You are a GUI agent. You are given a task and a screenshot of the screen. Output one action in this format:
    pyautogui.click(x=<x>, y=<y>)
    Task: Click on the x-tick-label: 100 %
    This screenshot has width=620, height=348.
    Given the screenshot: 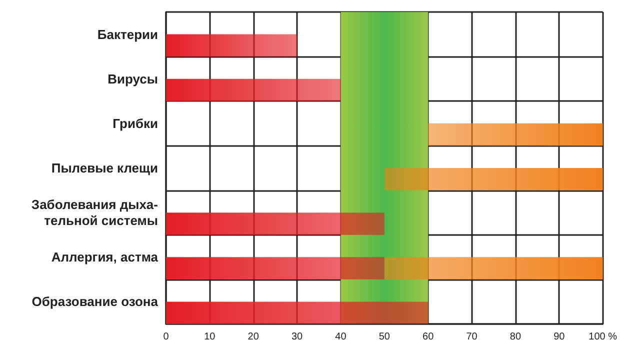 What is the action you would take?
    pyautogui.click(x=603, y=337)
    